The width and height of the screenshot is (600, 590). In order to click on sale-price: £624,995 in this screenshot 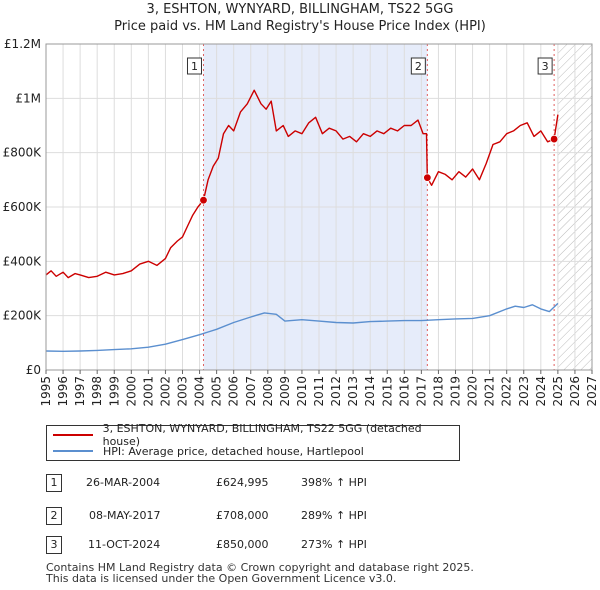, I will do `click(242, 482)`.